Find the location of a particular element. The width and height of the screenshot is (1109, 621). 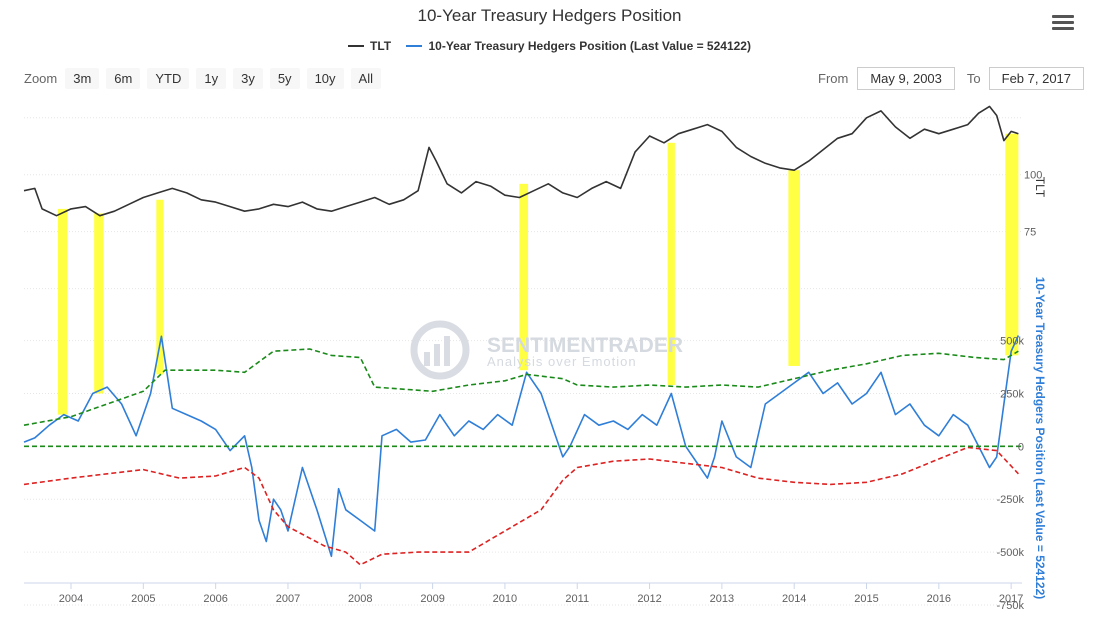

zoom-button-10y: 10y is located at coordinates (325, 78).